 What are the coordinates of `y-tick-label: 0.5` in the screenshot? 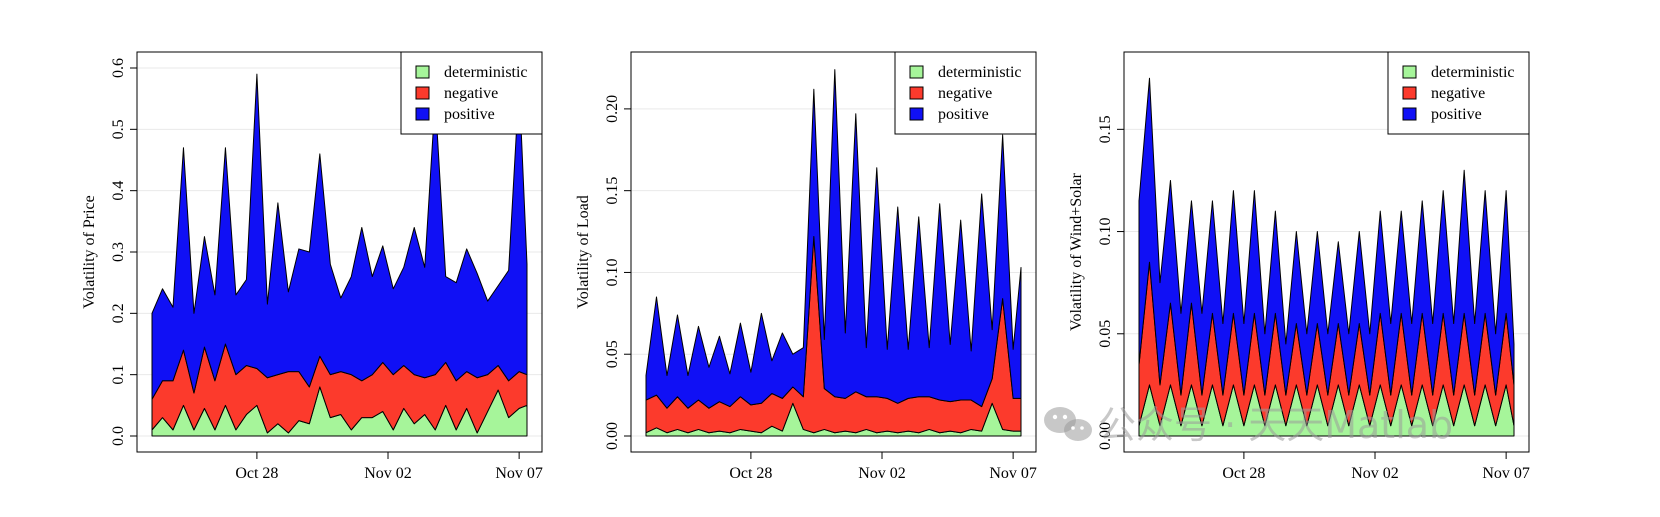 It's located at (118, 129).